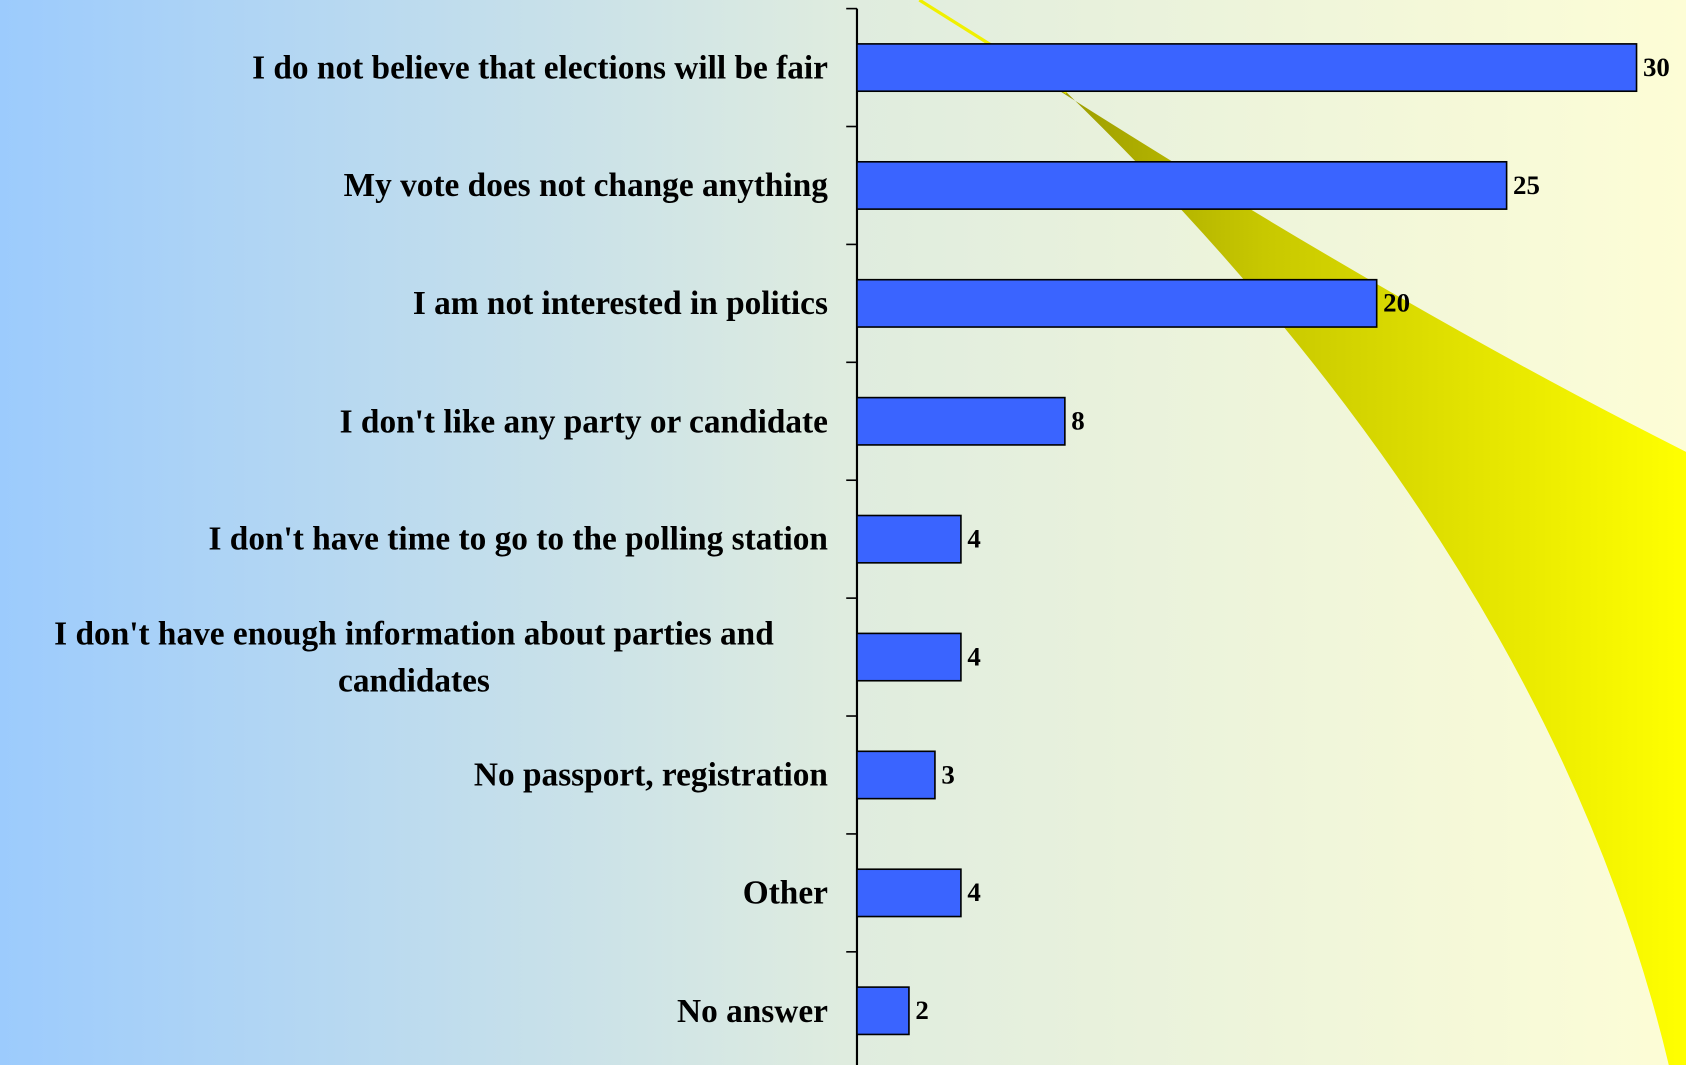 The image size is (1686, 1065). What do you see at coordinates (785, 892) in the screenshot?
I see `category-label: Other` at bounding box center [785, 892].